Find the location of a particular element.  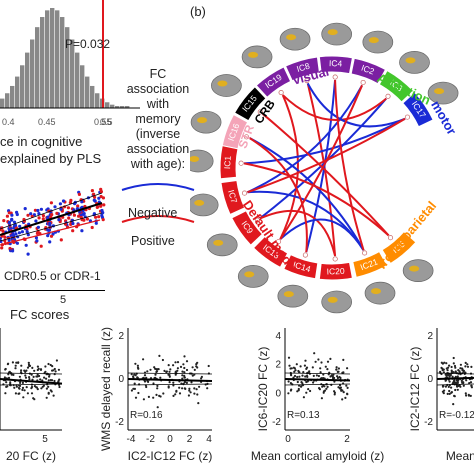

ring-segment-ic15 is located at coordinates (250, 104).